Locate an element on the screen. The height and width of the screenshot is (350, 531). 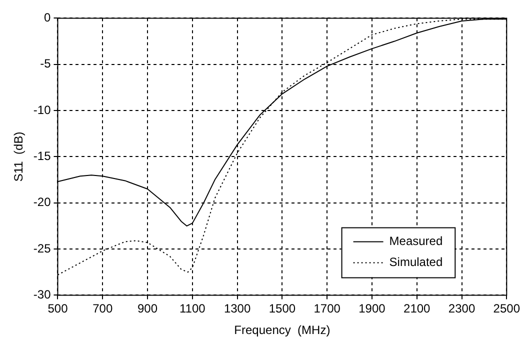
y-tick-label: 0 is located at coordinates (48, 17).